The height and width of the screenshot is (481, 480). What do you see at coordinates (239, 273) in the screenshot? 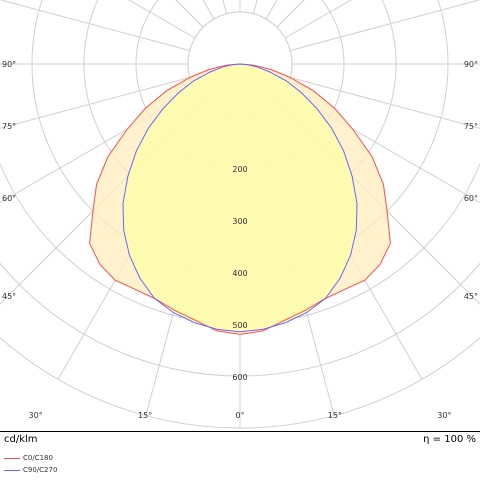
I see `radial-tick-label: 400` at bounding box center [239, 273].